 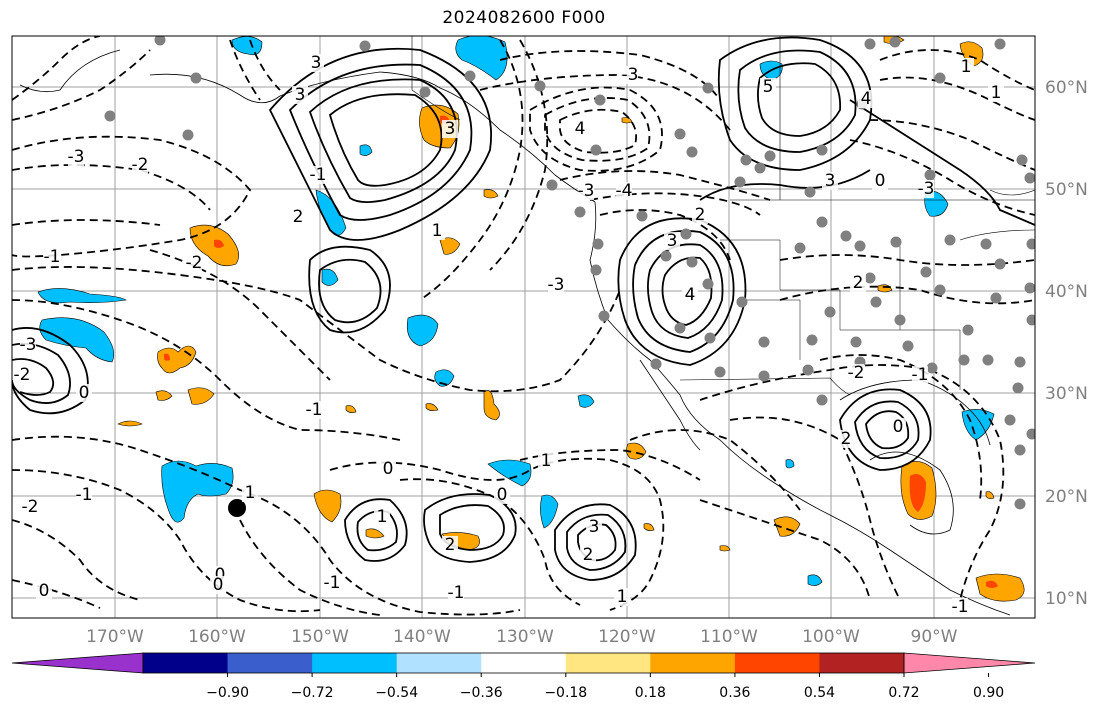 What do you see at coordinates (525, 637) in the screenshot?
I see `lon-tick-label: 130°W` at bounding box center [525, 637].